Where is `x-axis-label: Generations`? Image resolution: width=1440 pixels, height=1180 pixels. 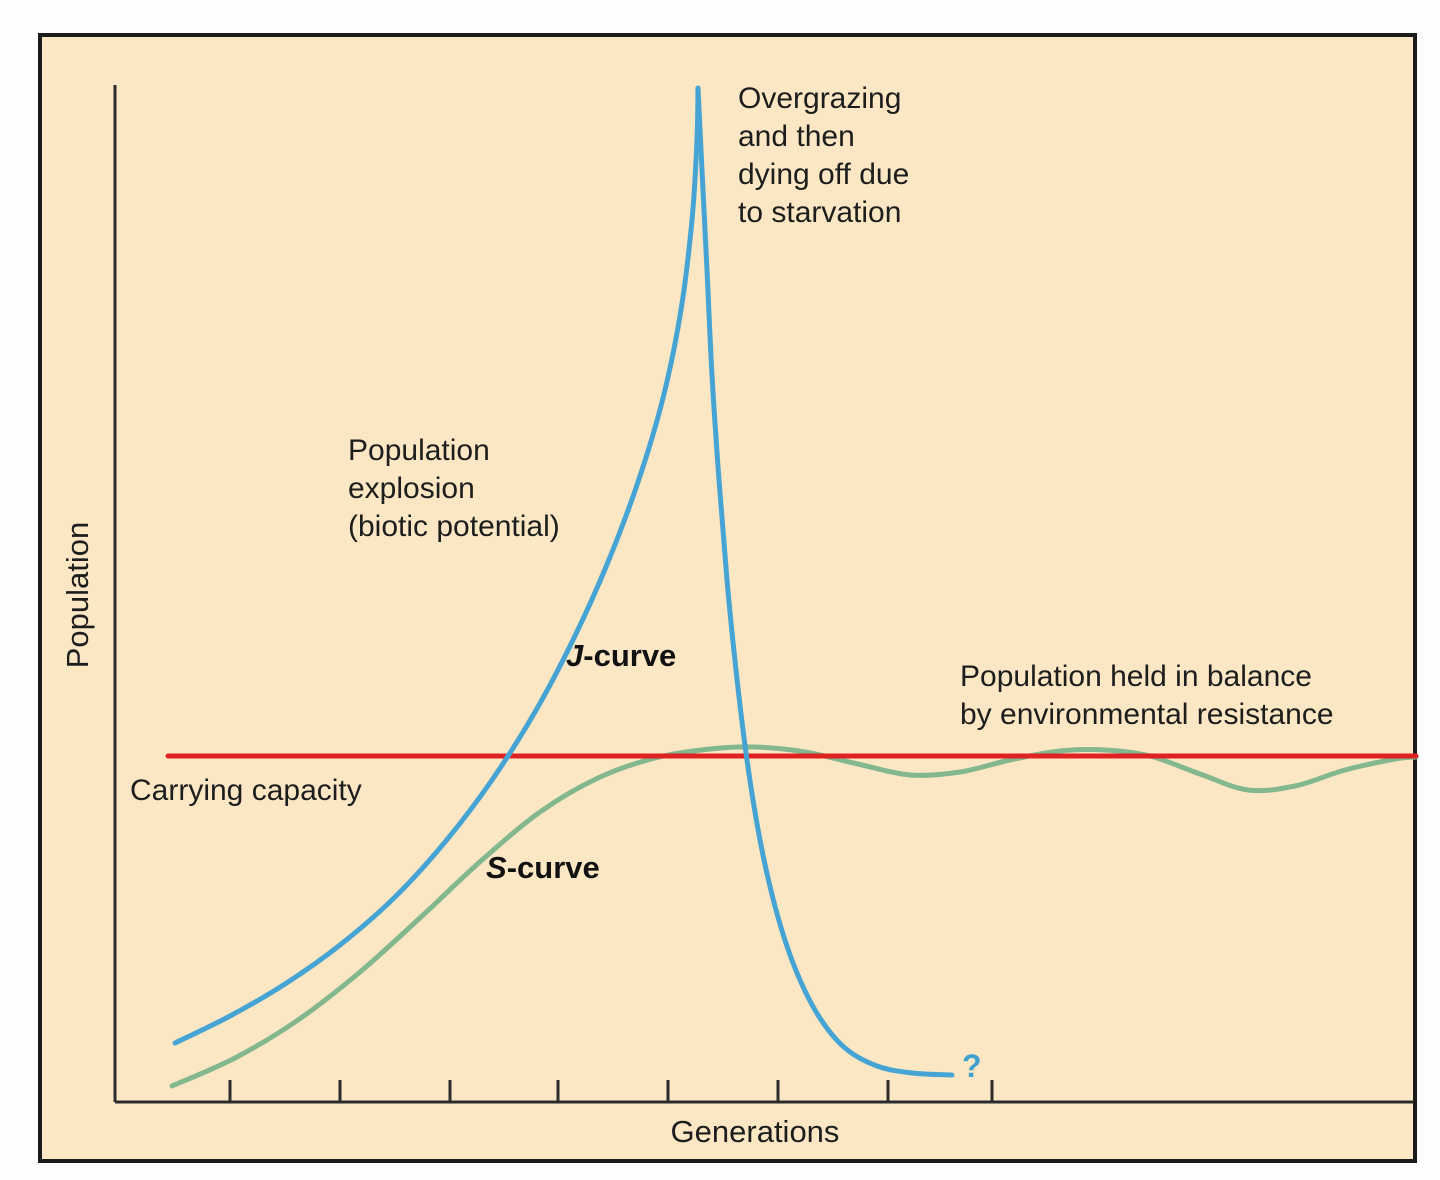 x-axis-label: Generations is located at coordinates (755, 1131).